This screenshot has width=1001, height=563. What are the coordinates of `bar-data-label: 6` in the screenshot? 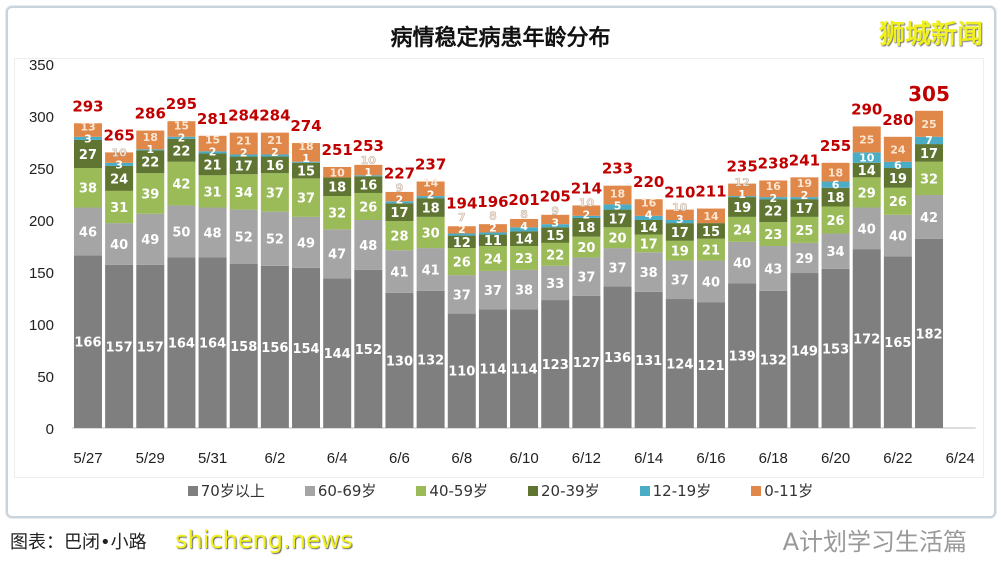 It's located at (836, 184).